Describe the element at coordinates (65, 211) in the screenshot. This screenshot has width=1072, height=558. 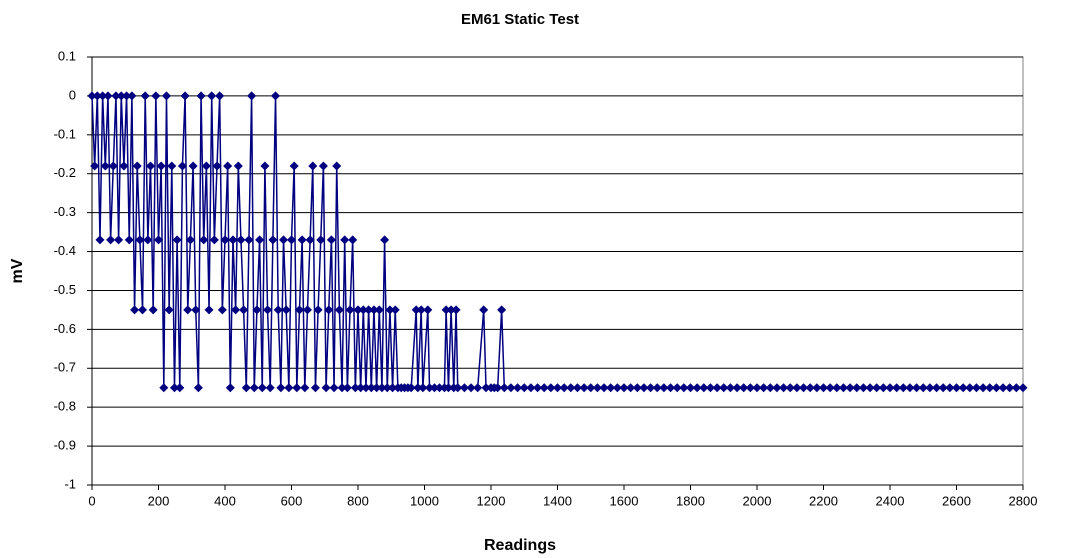
I see `y-tick-label: -0.3` at that location.